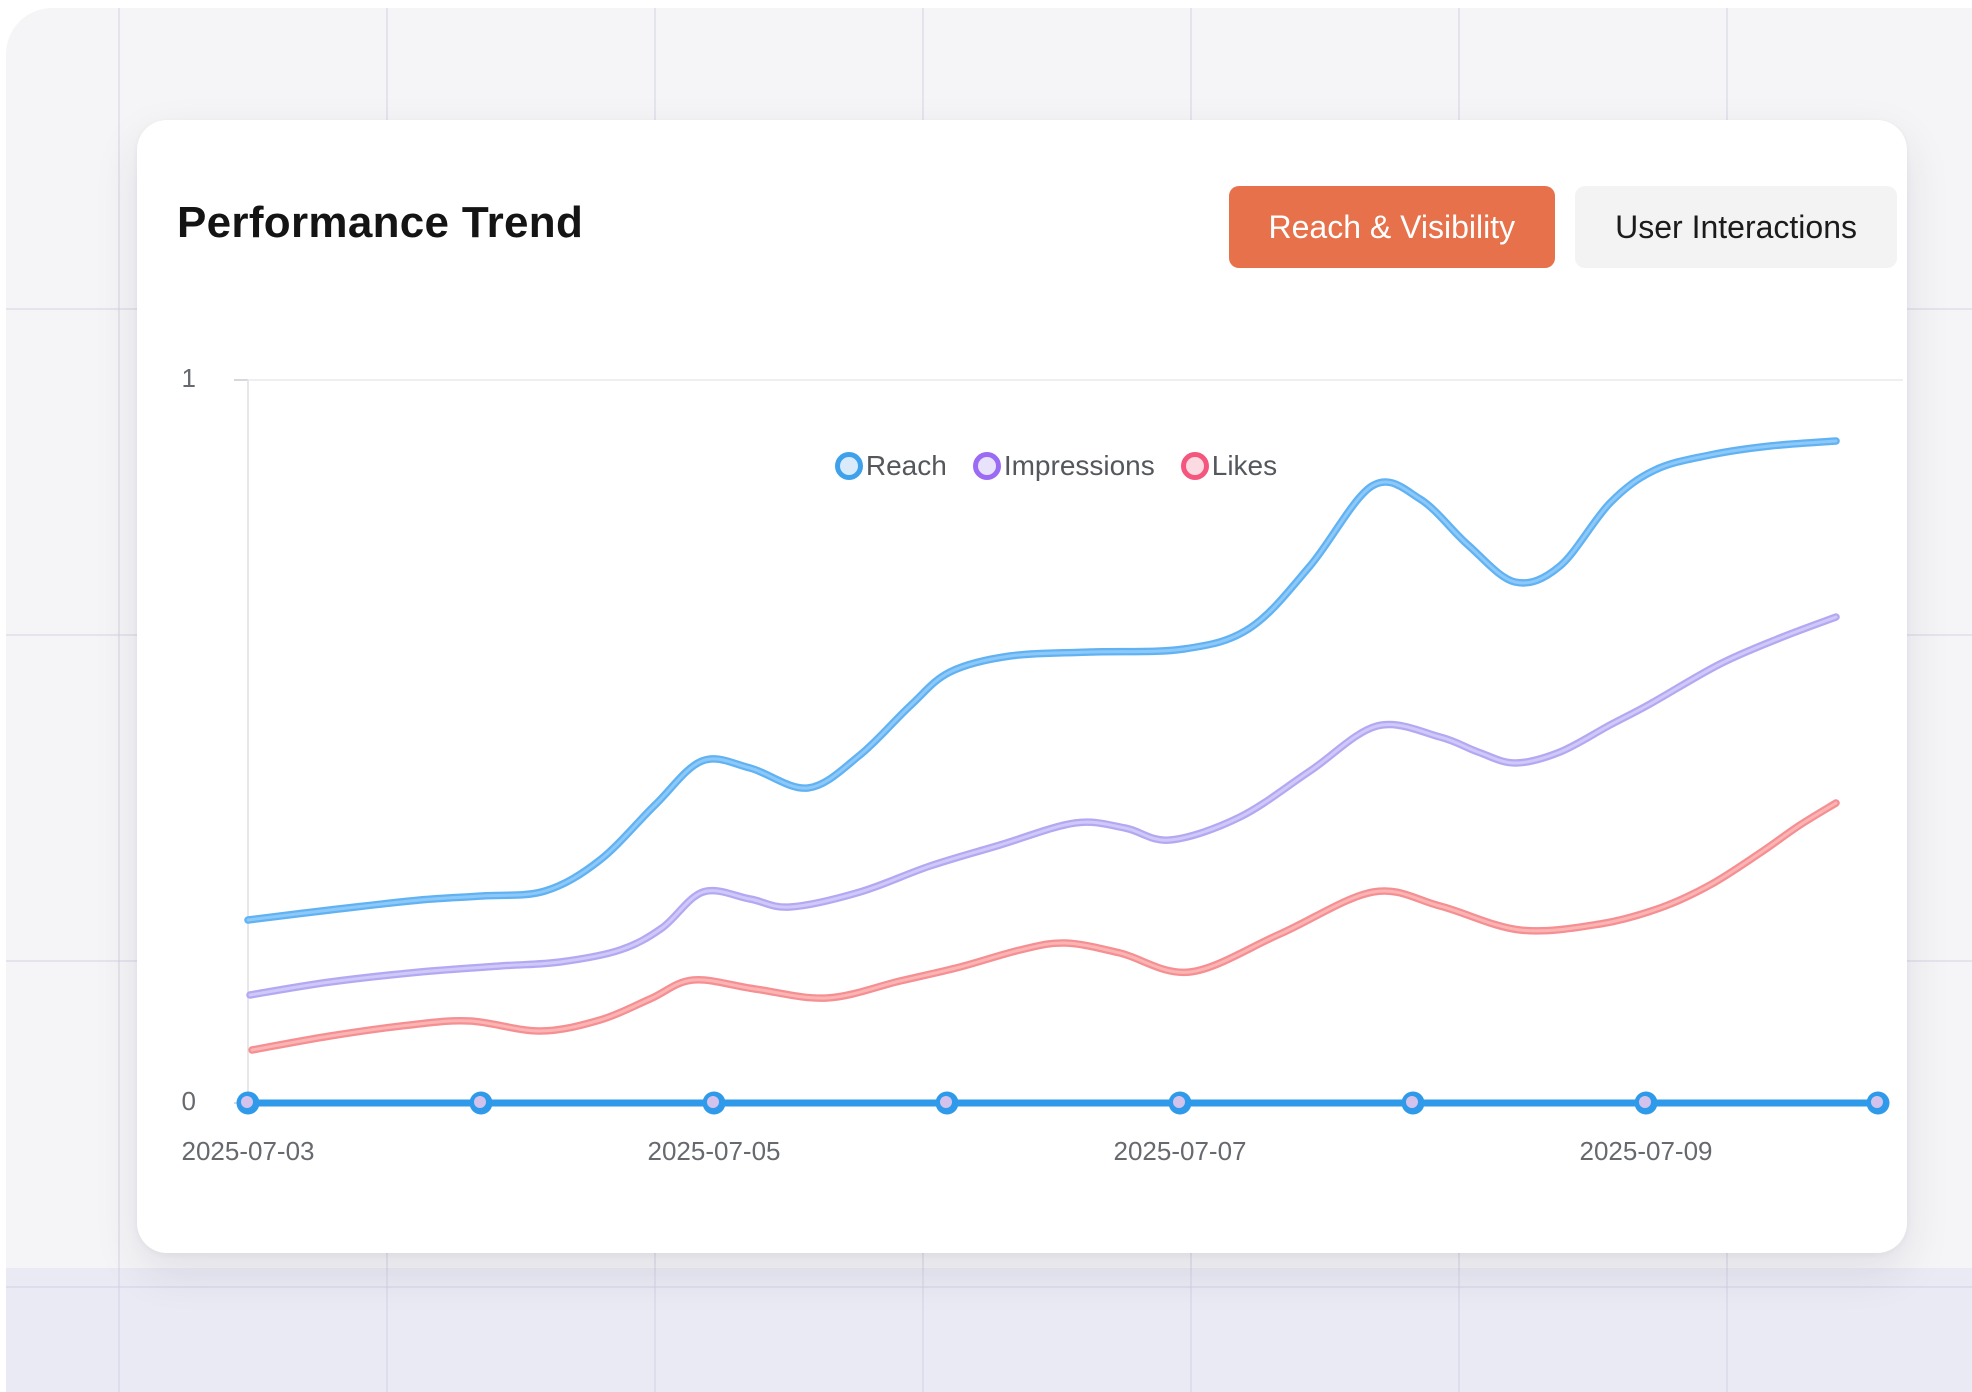  What do you see at coordinates (1646, 1151) in the screenshot?
I see `x-axis-tick-label: 2025-07-09` at bounding box center [1646, 1151].